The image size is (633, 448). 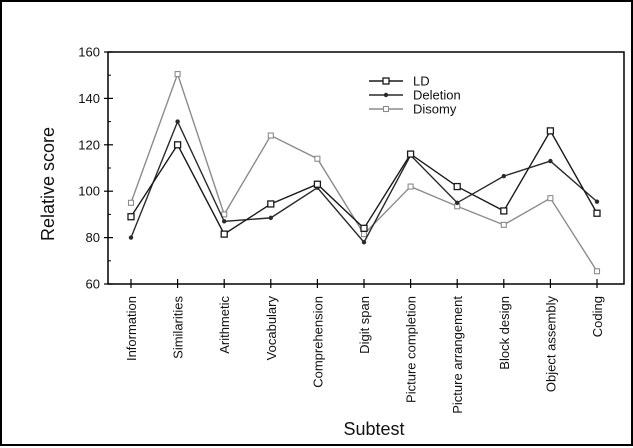 I want to click on x-tick-label: Similarities, so click(x=178, y=327).